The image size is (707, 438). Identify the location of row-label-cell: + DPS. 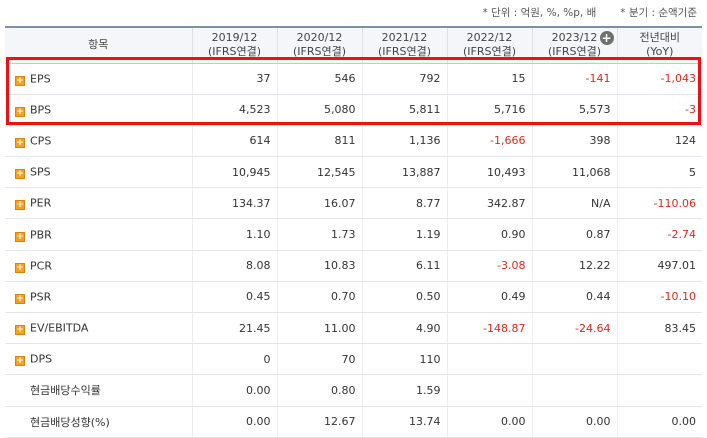
(98, 359).